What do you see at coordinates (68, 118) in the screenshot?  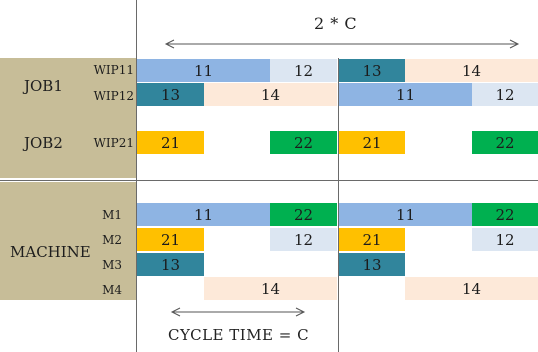 I see `job-group-band` at bounding box center [68, 118].